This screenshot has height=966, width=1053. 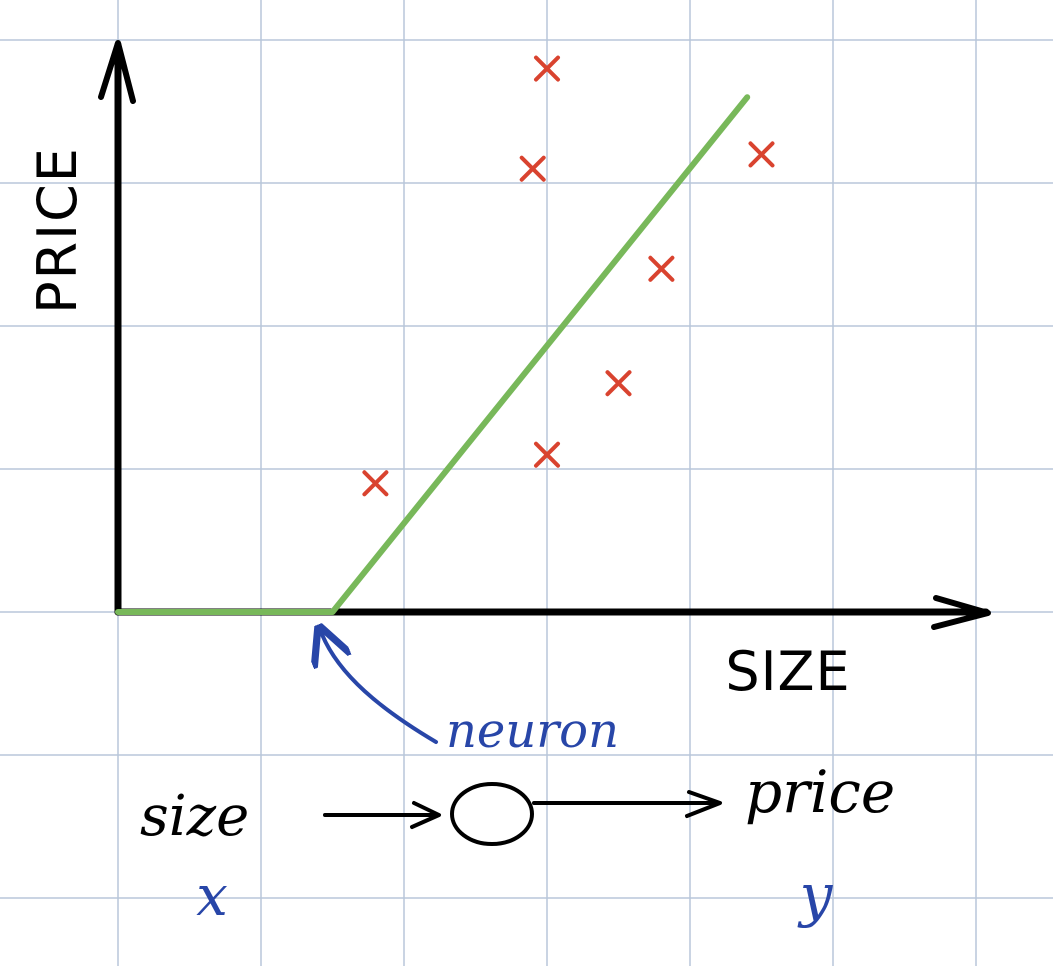 What do you see at coordinates (703, 804) in the screenshot?
I see `output-arrowhead` at bounding box center [703, 804].